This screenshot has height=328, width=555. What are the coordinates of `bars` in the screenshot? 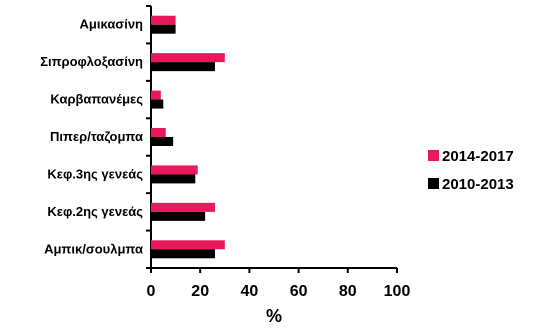 It's located at (188, 137).